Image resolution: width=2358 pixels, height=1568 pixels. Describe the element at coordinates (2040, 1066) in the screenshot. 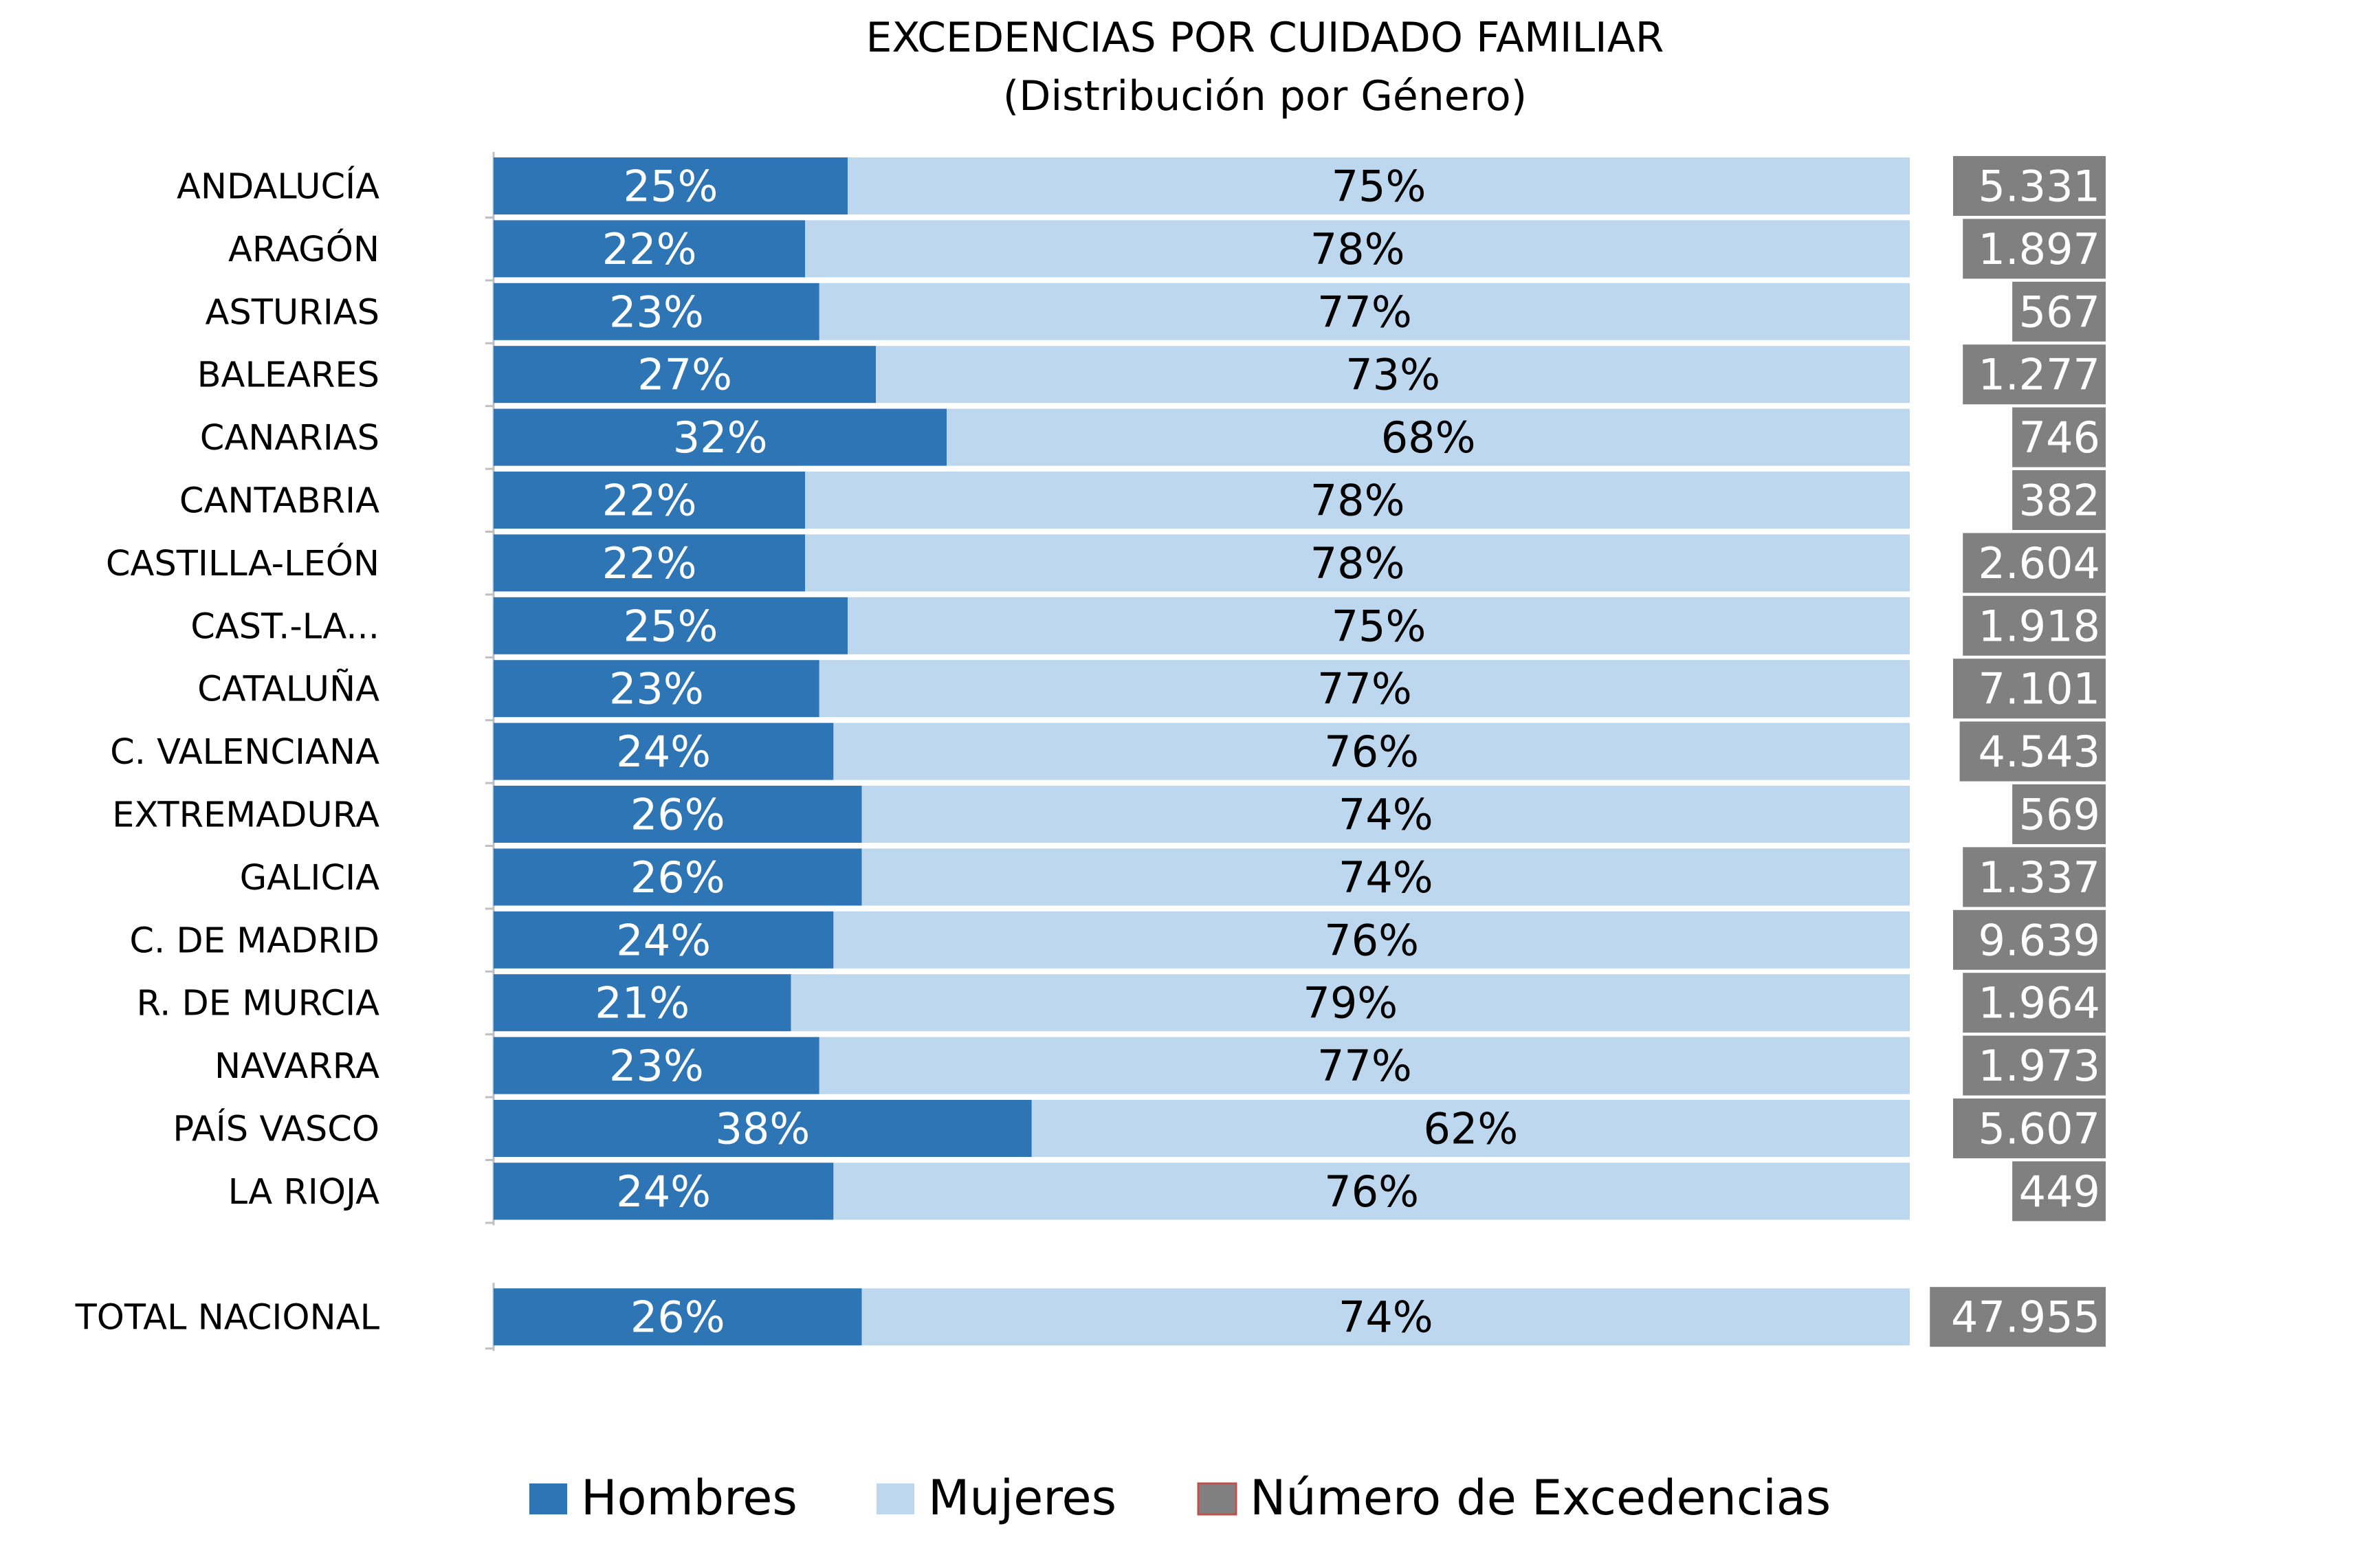

I see `data-label-excedencias: 1.973` at that location.